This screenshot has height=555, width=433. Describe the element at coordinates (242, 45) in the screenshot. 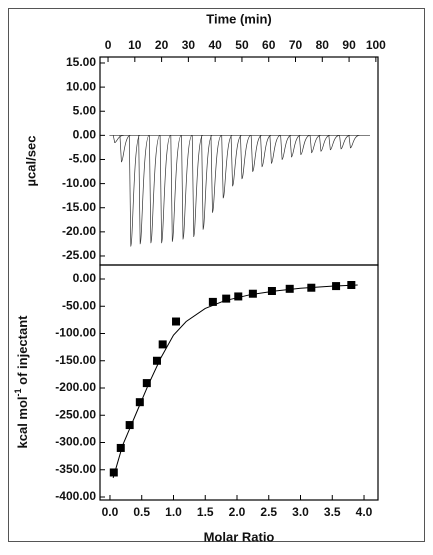

I see `x-tick-label: 50` at that location.